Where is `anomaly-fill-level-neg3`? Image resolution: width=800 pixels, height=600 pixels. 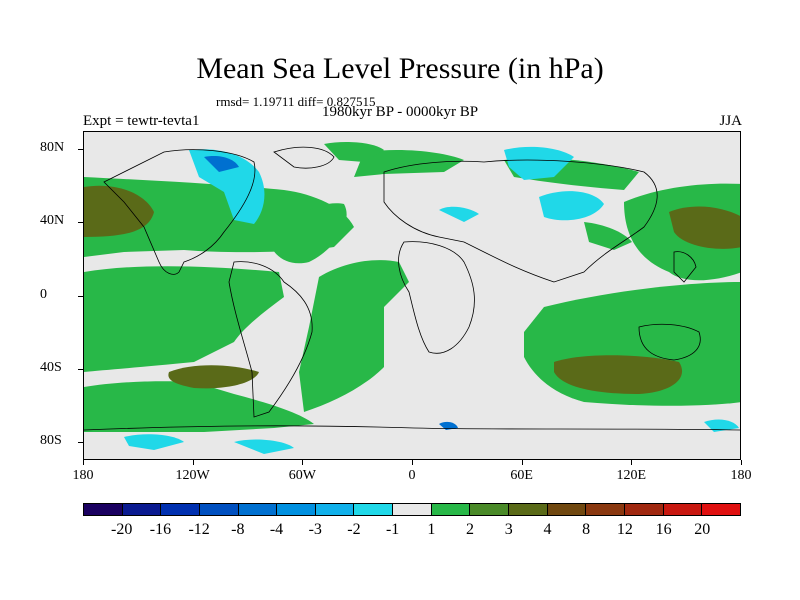 anomaly-fill-level-neg3 is located at coordinates (331, 293).